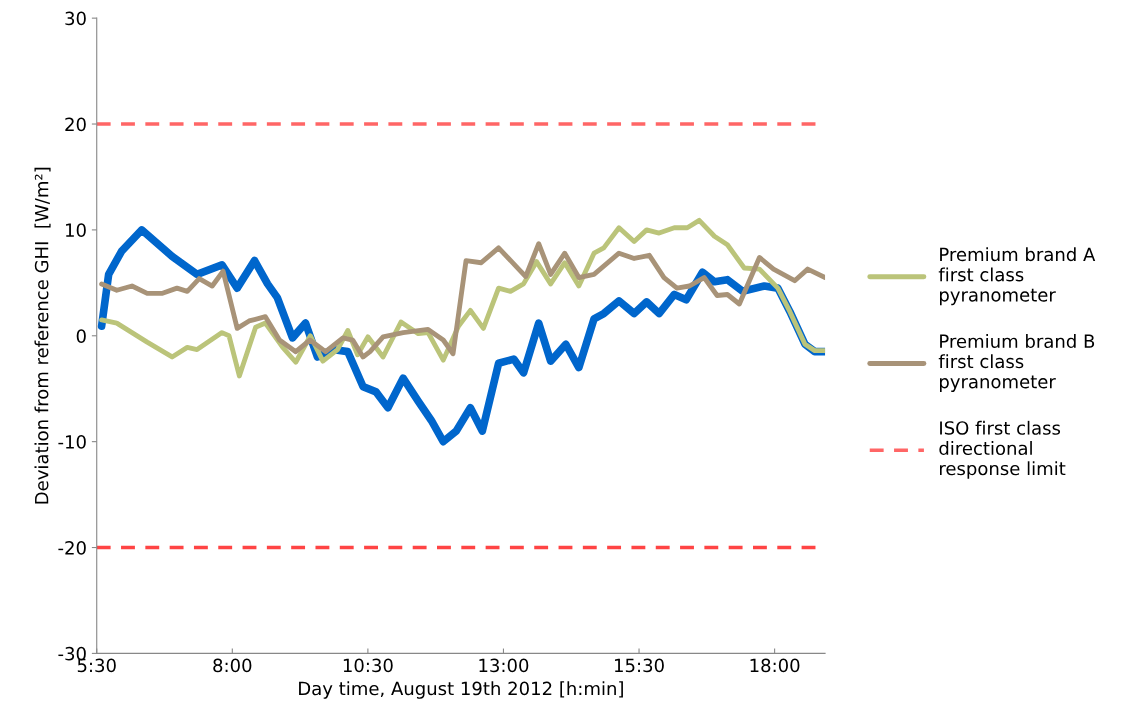  I want to click on y-tick-label: 20, so click(75, 124).